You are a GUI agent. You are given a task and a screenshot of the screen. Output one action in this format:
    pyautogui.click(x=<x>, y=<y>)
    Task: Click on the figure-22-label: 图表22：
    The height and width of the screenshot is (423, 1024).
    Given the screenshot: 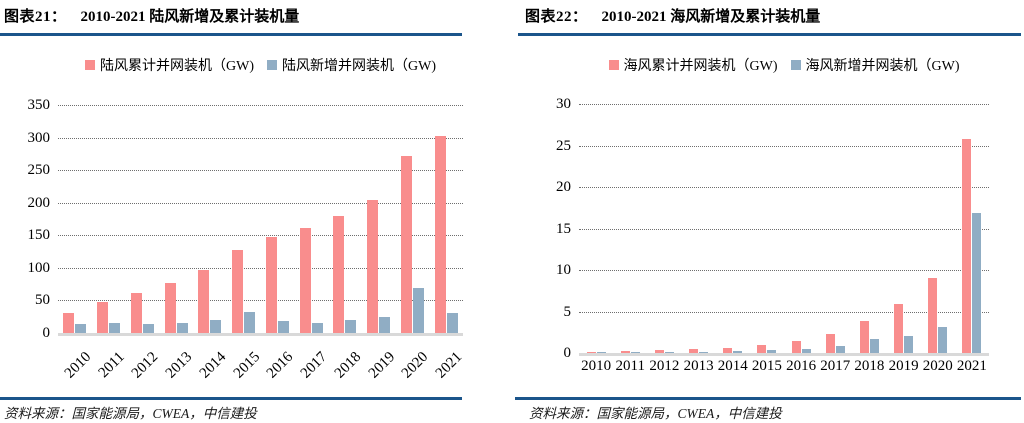 What is the action you would take?
    pyautogui.click(x=556, y=17)
    